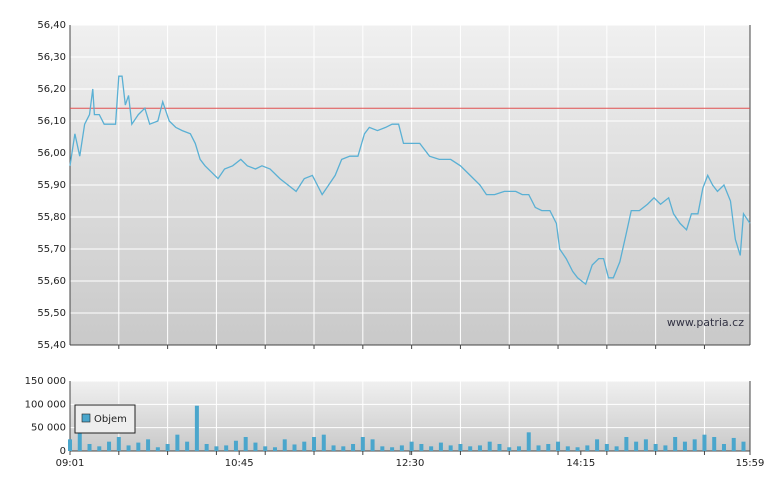 The image size is (780, 490). I want to click on y-tick-label: 56,40, so click(51, 25).